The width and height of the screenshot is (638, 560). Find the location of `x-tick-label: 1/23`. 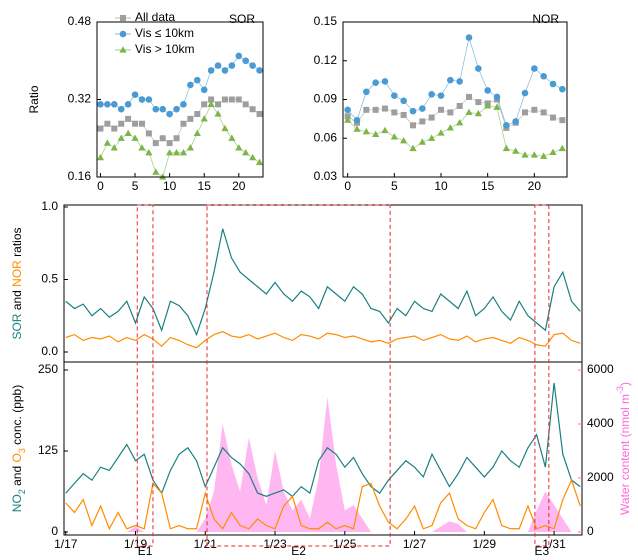

x-tick-label: 1/23 is located at coordinates (275, 544).